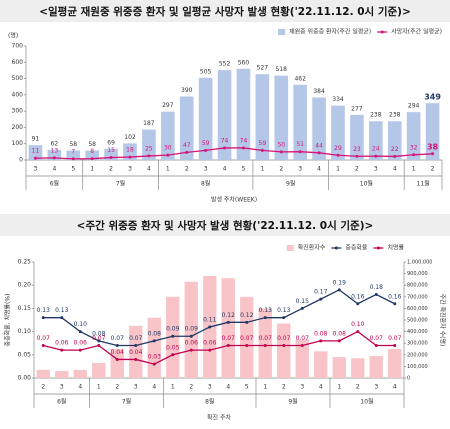 This screenshot has height=429, width=450. I want to click on x-tick-label: 5, so click(247, 387).